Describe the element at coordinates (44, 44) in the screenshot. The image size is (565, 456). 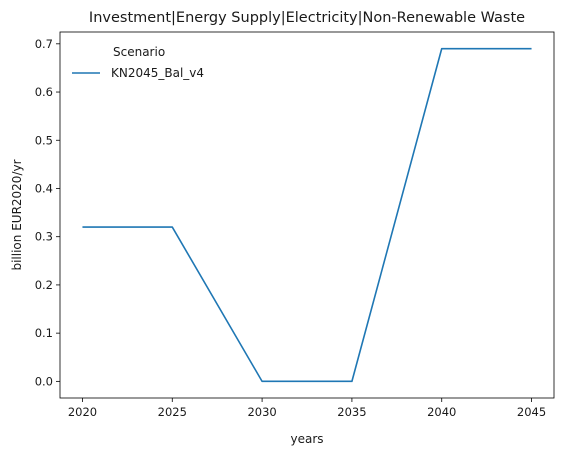
I see `y-tick-label: 0.7` at that location.